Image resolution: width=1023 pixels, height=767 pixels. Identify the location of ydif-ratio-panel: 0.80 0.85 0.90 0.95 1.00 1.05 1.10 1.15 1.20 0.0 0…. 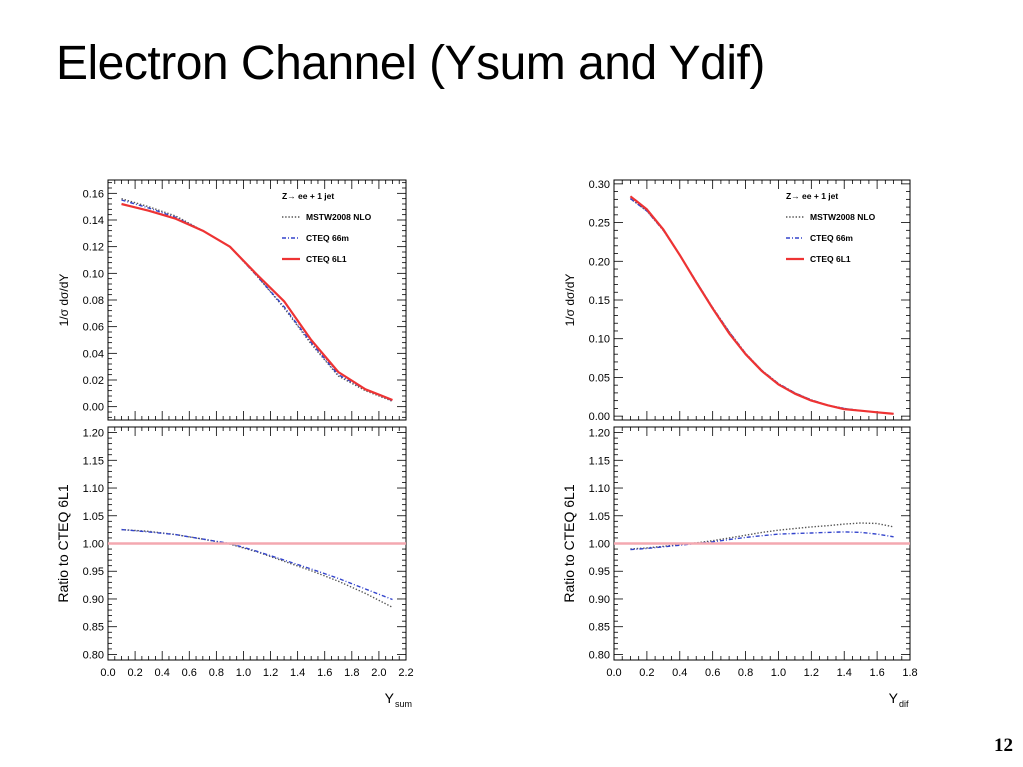
(739, 567).